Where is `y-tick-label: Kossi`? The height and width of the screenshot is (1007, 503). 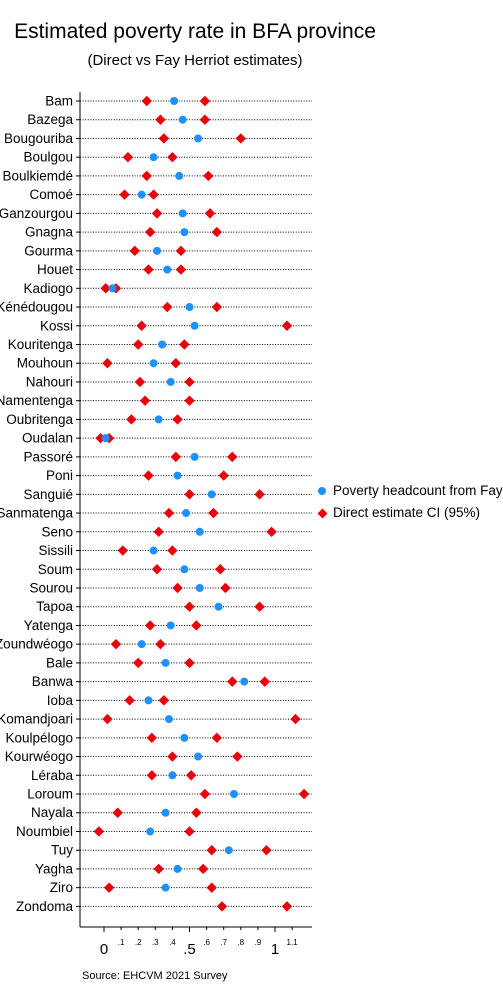 y-tick-label: Kossi is located at coordinates (56, 325).